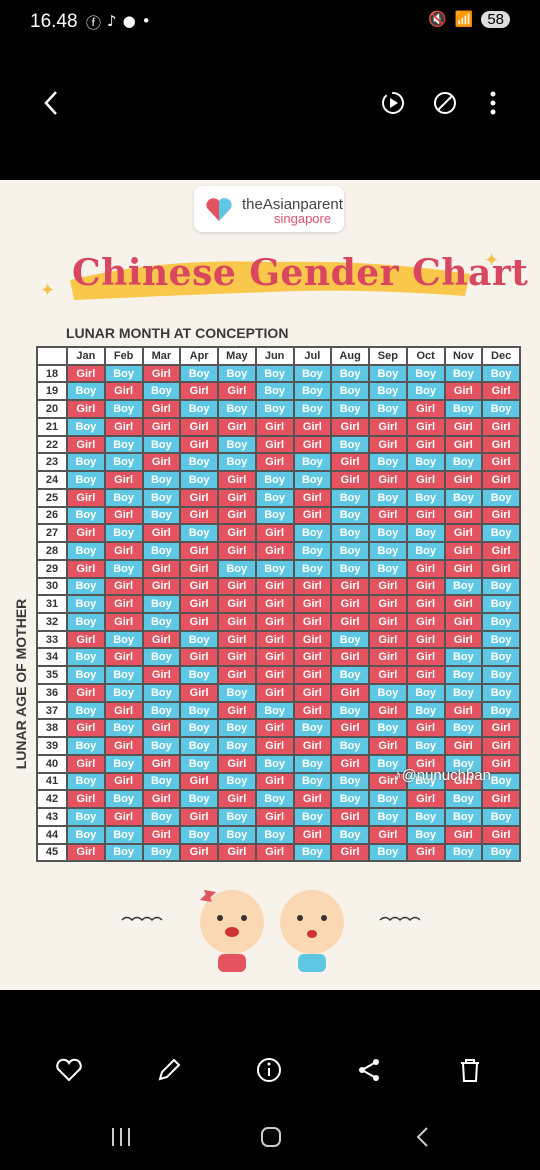 The width and height of the screenshot is (540, 1170). What do you see at coordinates (270, 103) in the screenshot?
I see `viewer-toolbar` at bounding box center [270, 103].